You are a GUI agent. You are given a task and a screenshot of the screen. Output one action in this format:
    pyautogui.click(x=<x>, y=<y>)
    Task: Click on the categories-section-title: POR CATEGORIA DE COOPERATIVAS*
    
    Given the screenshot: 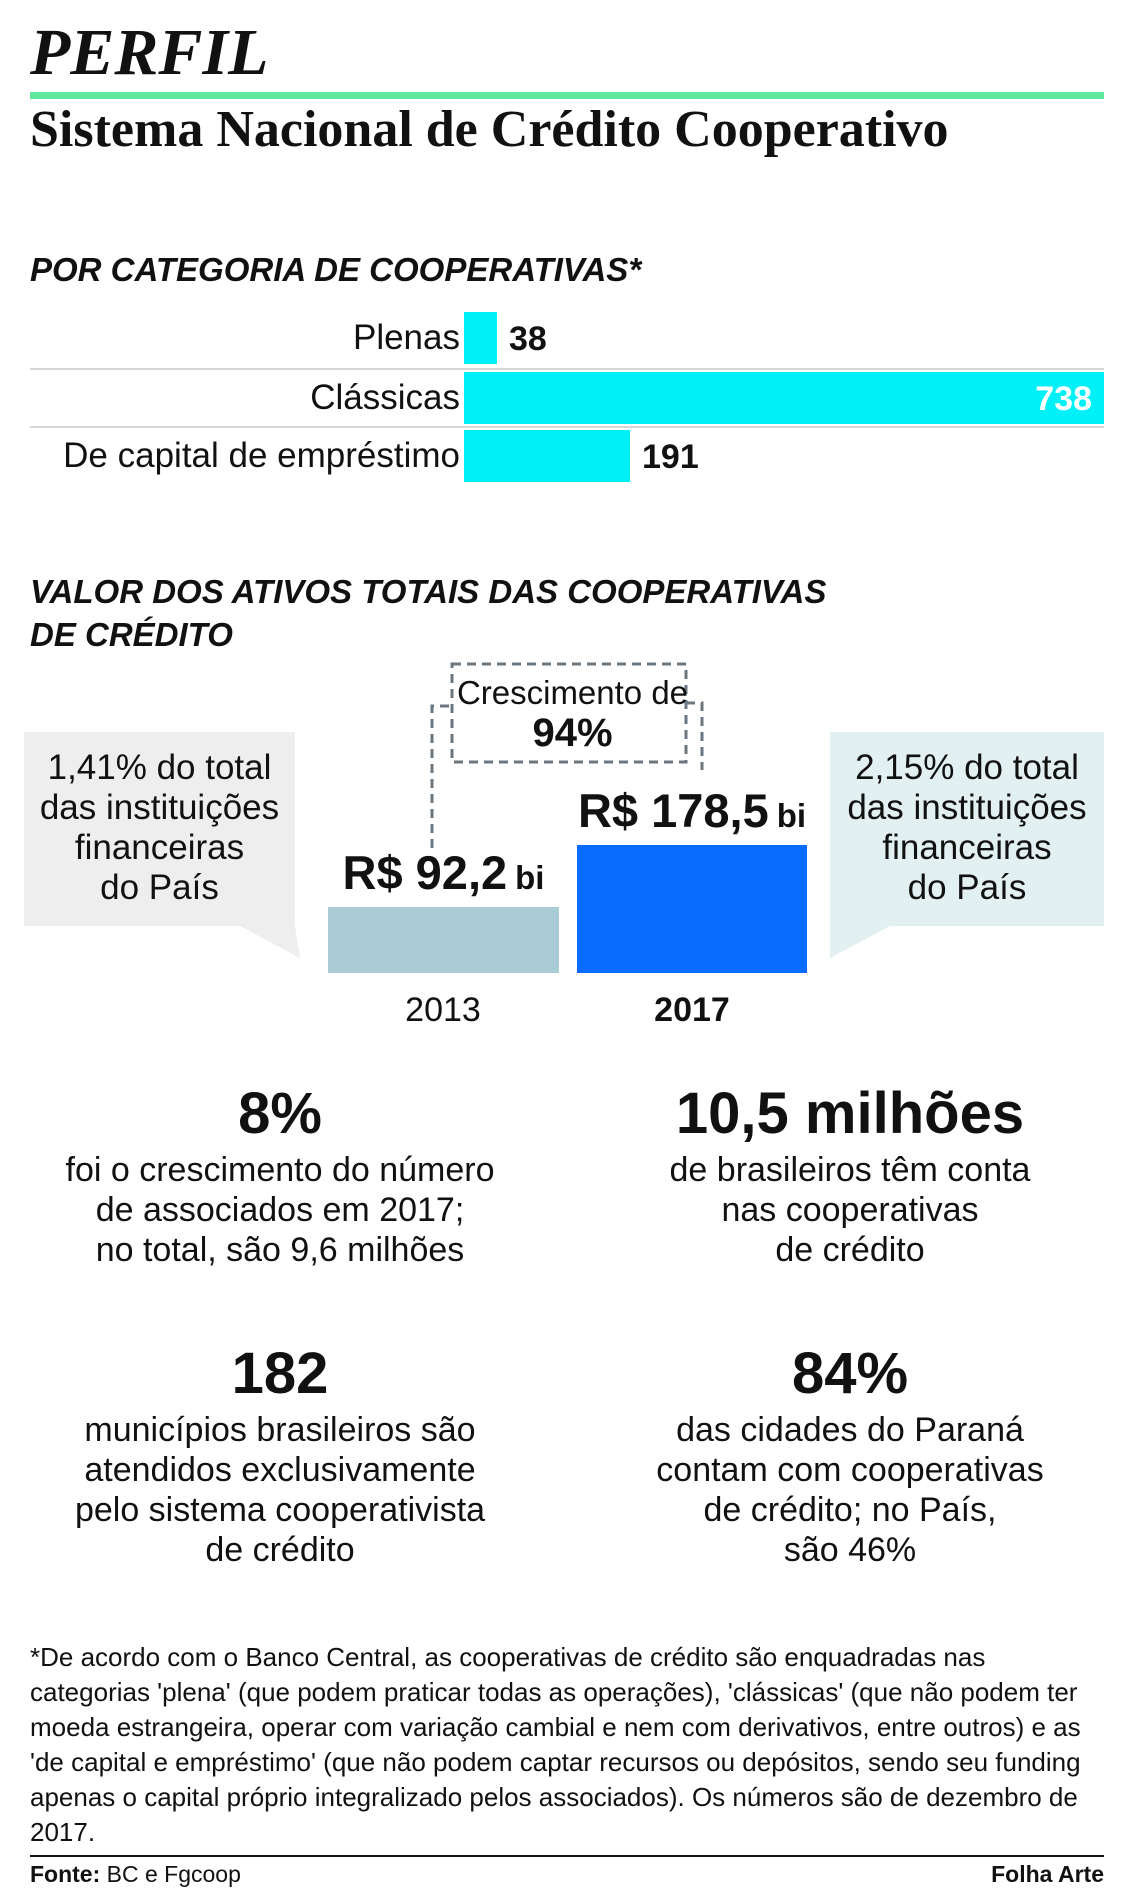 What is the action you would take?
    pyautogui.click(x=336, y=269)
    